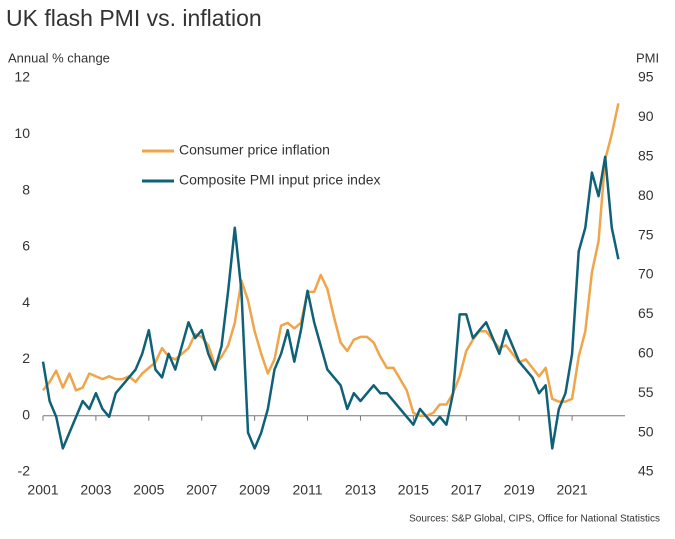 The height and width of the screenshot is (539, 675). Describe the element at coordinates (466, 490) in the screenshot. I see `x-tick-label: 2017` at that location.